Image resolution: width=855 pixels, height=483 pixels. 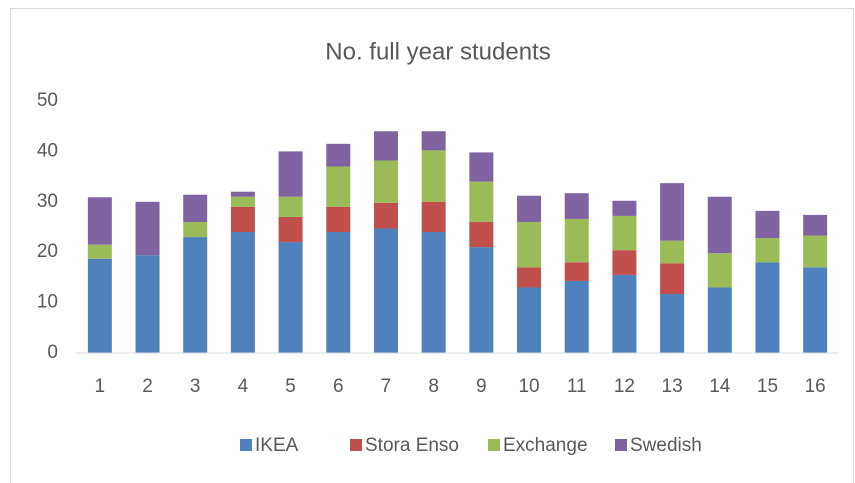 I want to click on chart-title: No. full year students, so click(x=437, y=51).